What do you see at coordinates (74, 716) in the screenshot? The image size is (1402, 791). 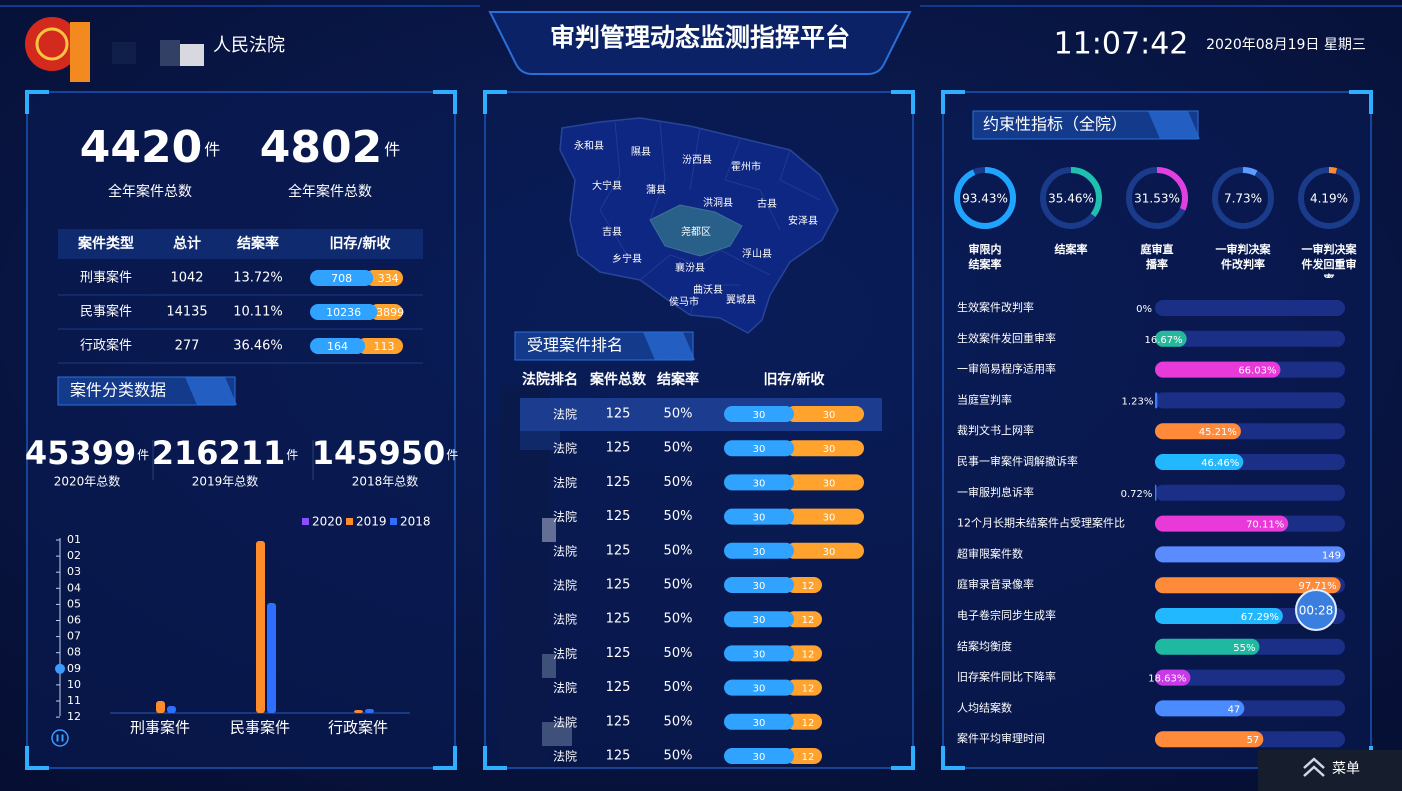 I see `timeline-label: 12` at bounding box center [74, 716].